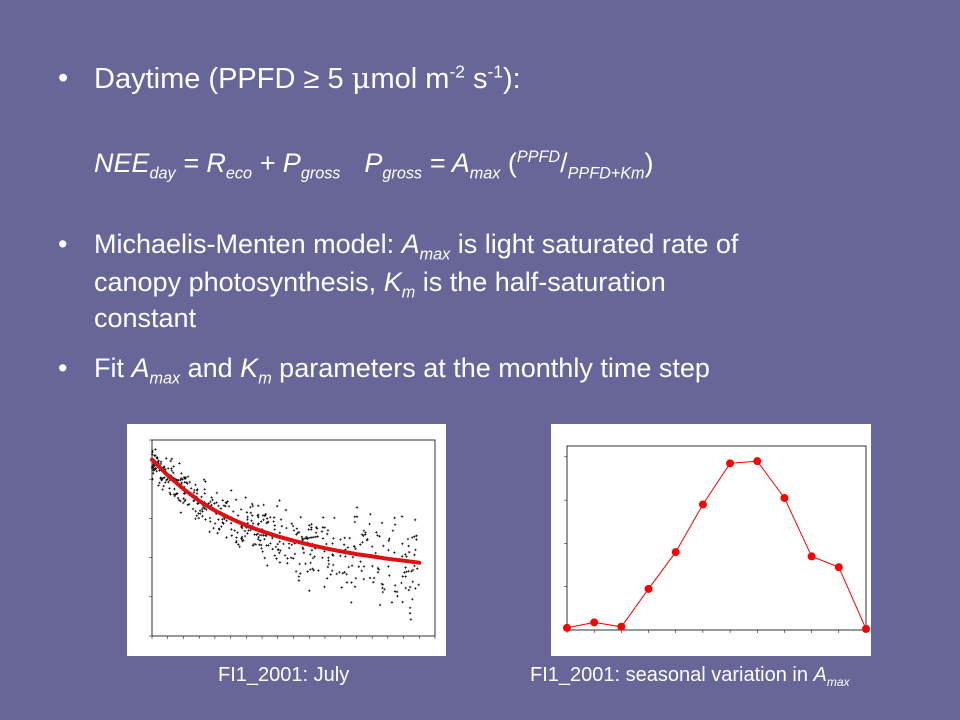 The height and width of the screenshot is (720, 960). I want to click on plot-frame, so click(716, 538).